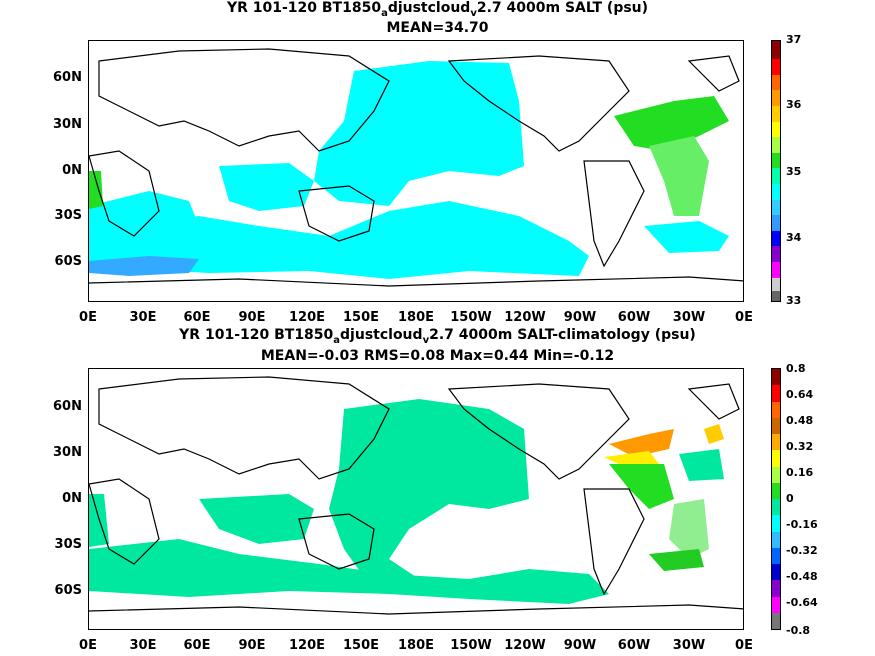 This screenshot has width=875, height=656. Describe the element at coordinates (419, 133) in the screenshot. I see `pacific-salinity-field` at that location.